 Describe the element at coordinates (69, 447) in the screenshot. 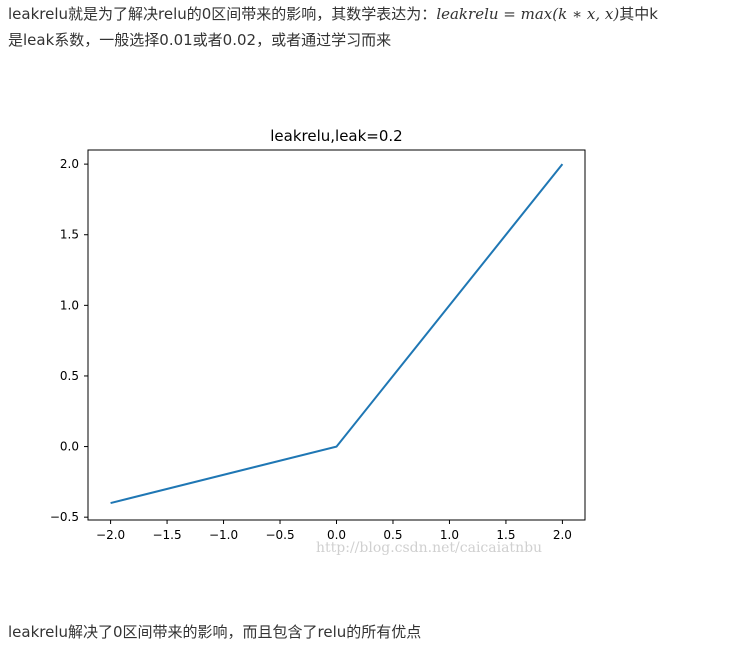

I see `y-tick-label: 0.0` at that location.